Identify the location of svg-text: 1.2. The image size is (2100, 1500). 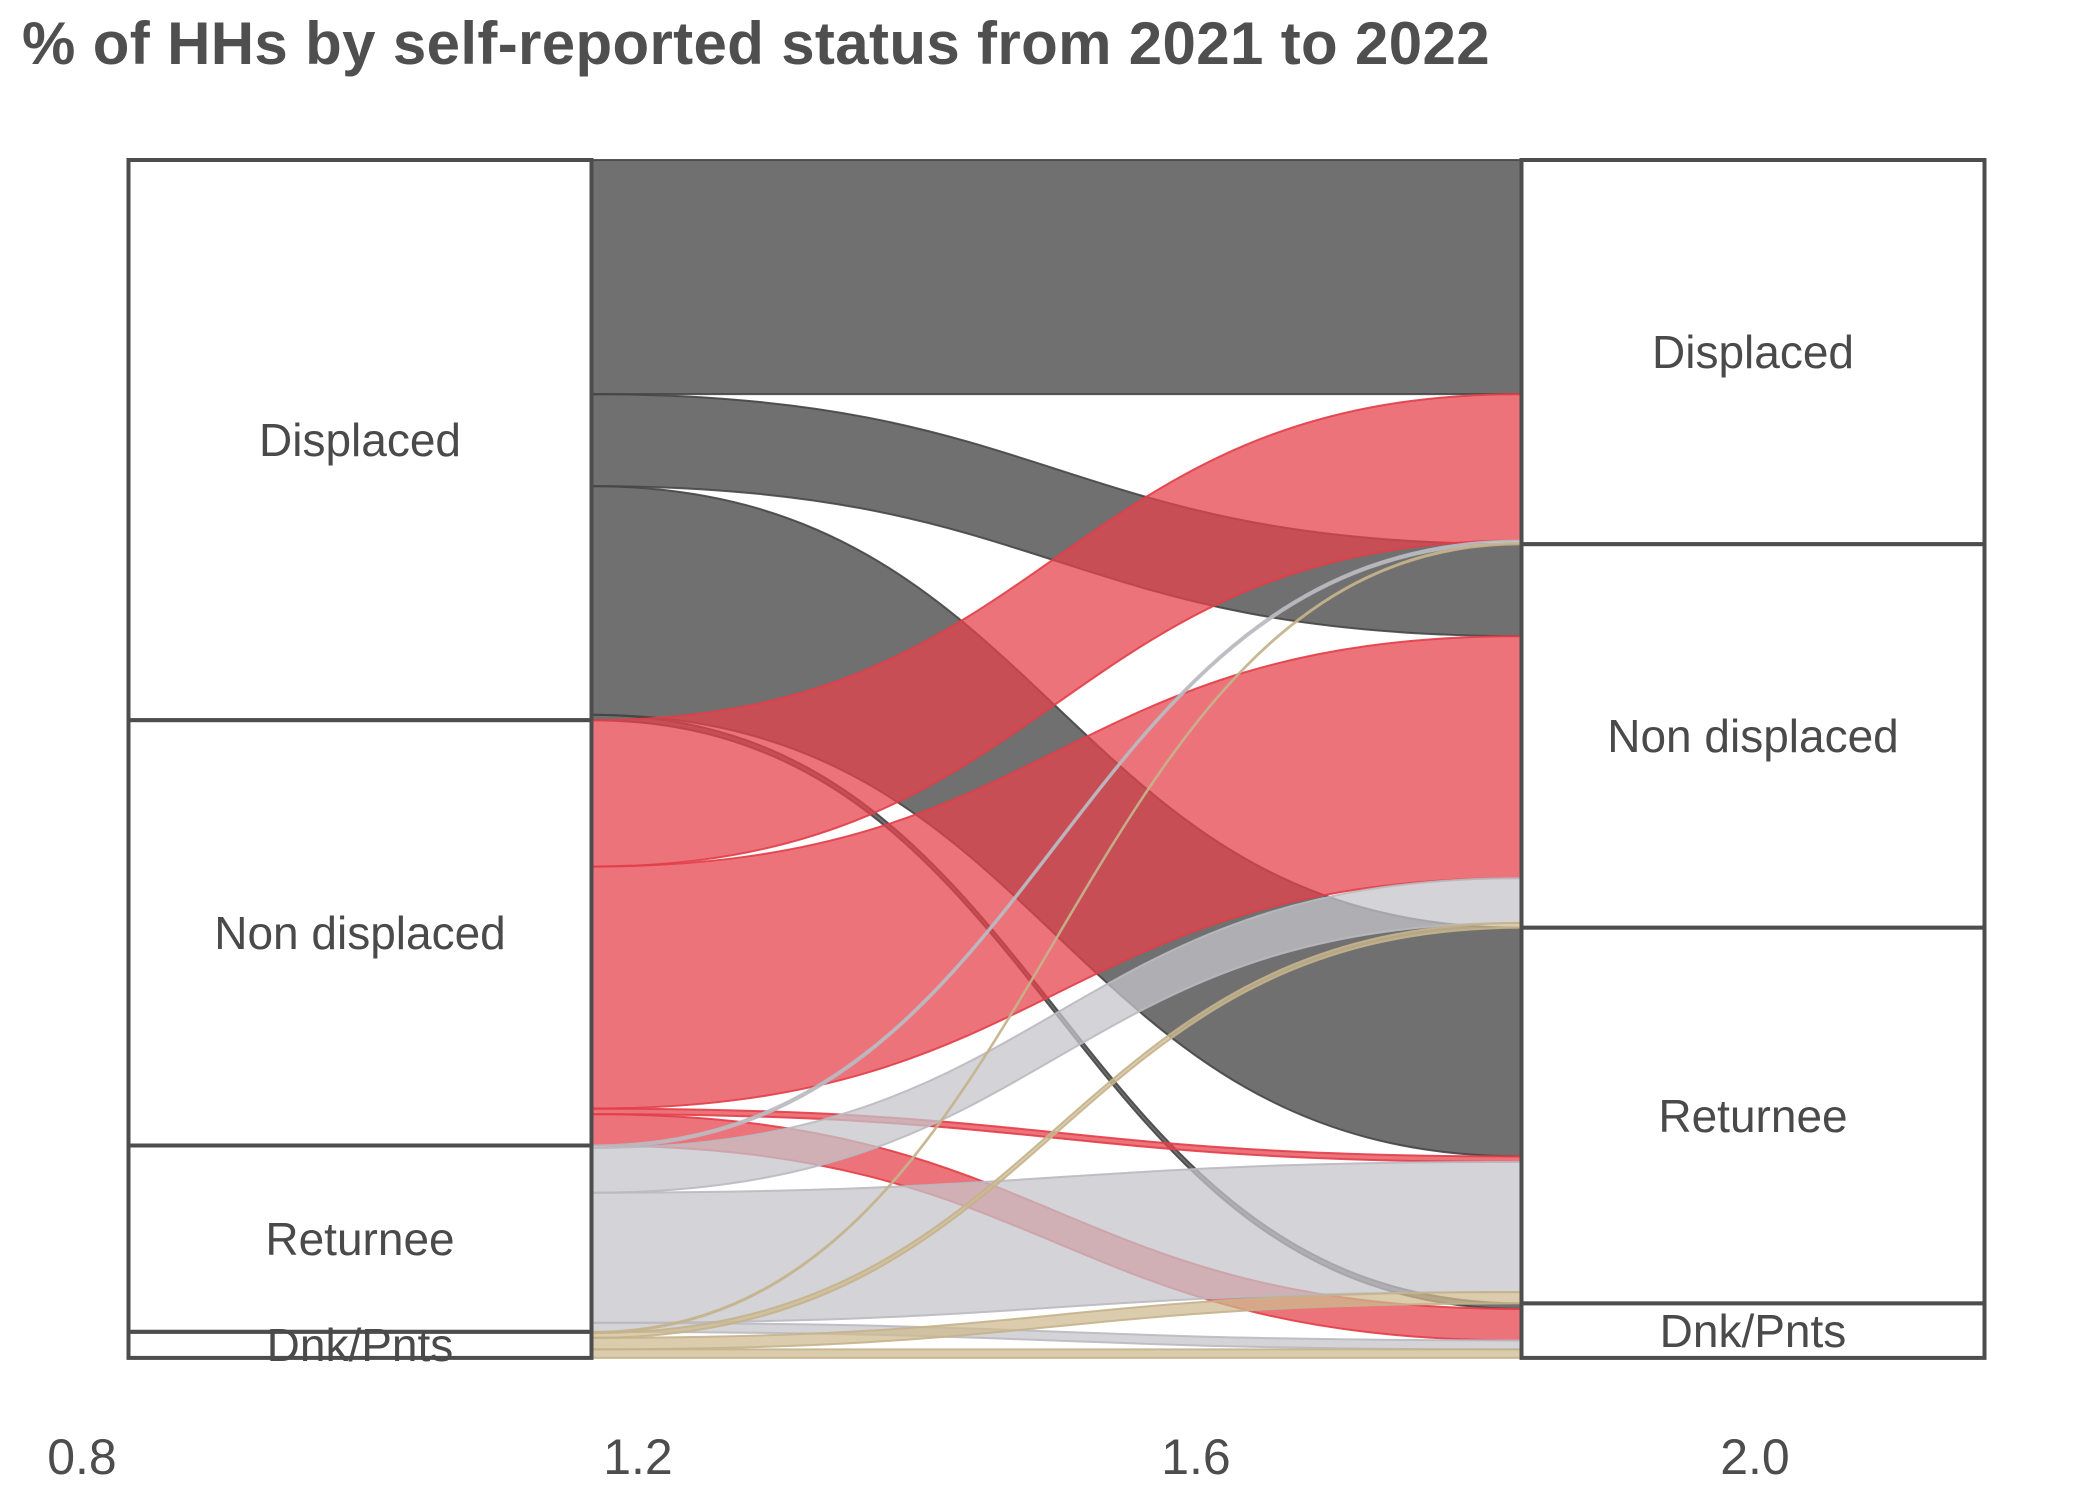
(638, 1457).